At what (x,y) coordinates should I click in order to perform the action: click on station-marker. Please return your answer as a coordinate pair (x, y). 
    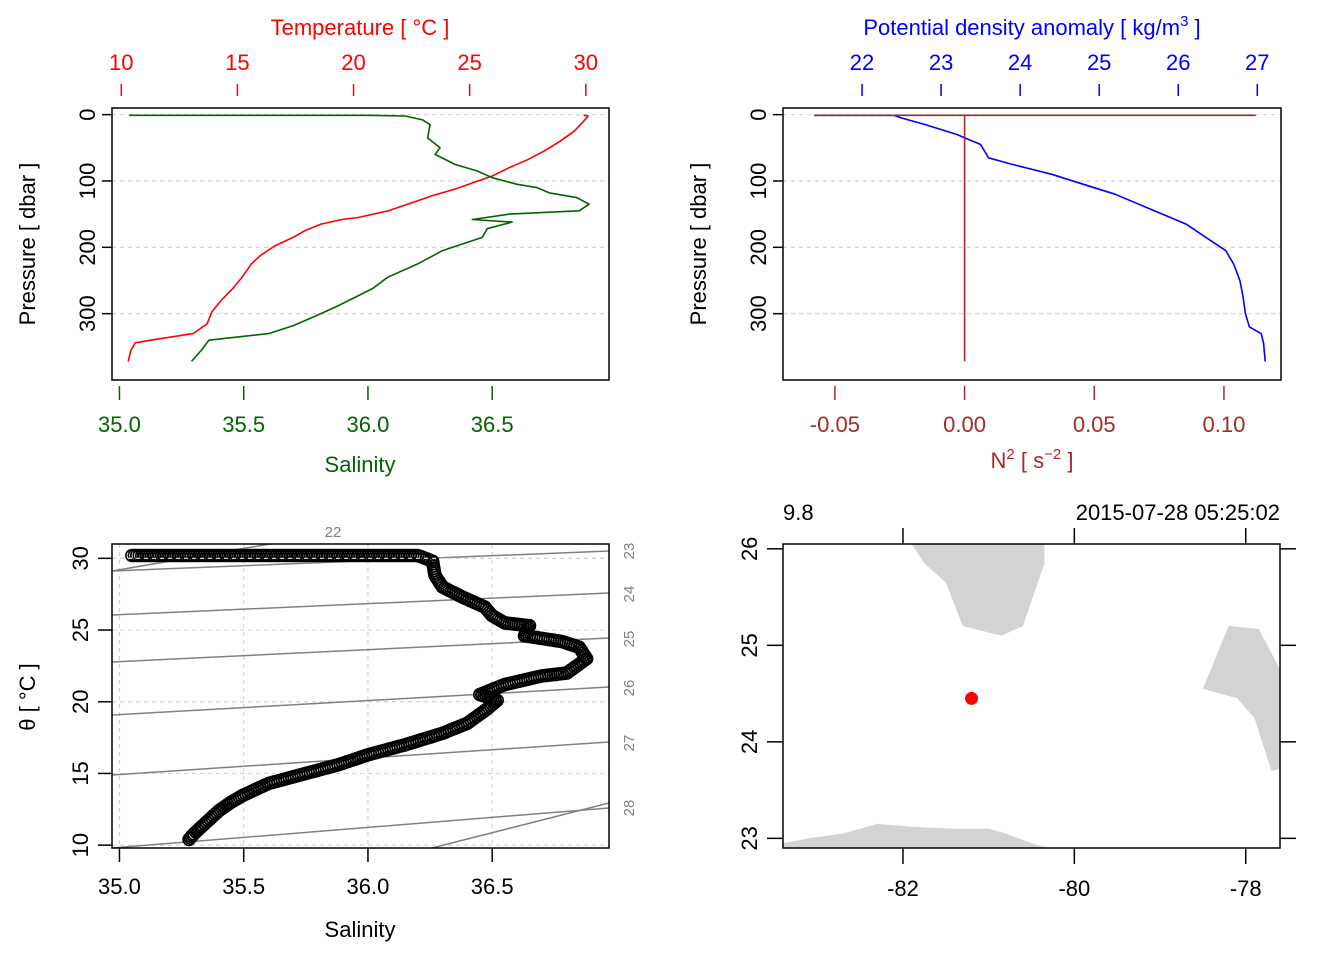
    Looking at the image, I should click on (972, 698).